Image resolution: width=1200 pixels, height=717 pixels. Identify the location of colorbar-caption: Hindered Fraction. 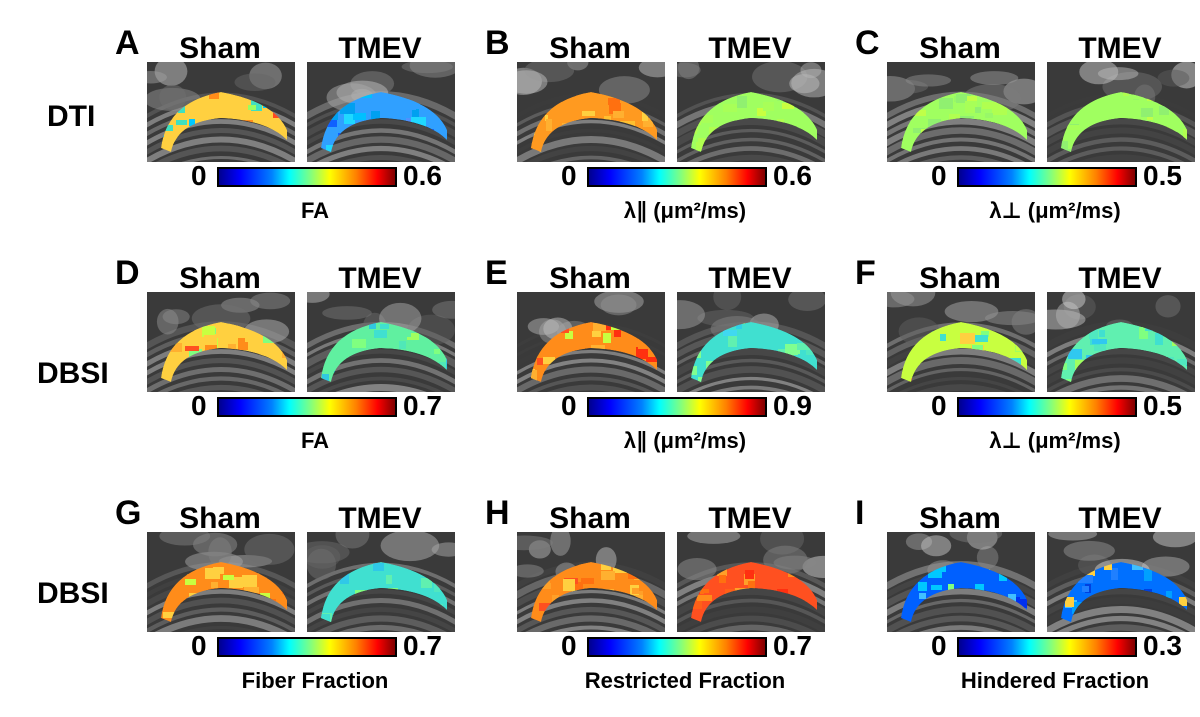
(1055, 680).